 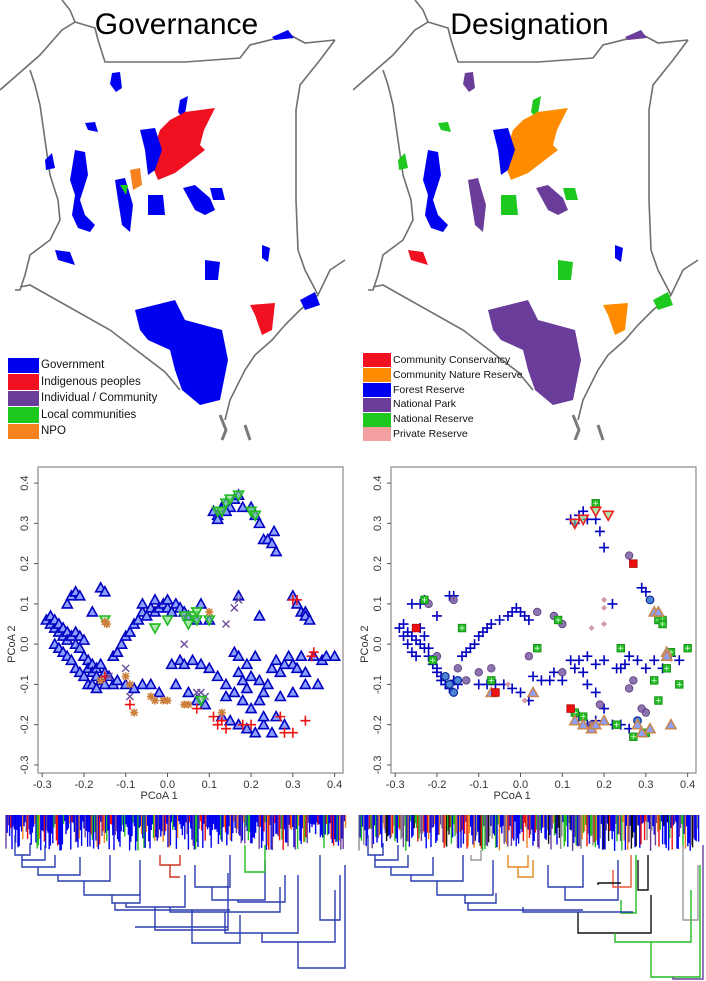 What do you see at coordinates (25, 603) in the screenshot?
I see `y-tick-label: 0.1` at bounding box center [25, 603].